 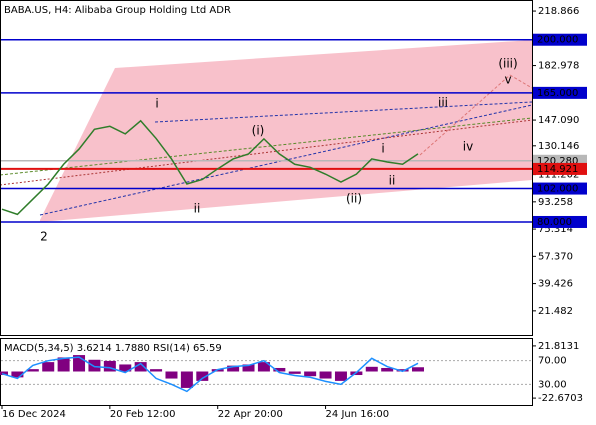 What do you see at coordinates (558, 120) in the screenshot?
I see `y-tick-label: 147.090` at bounding box center [558, 120].